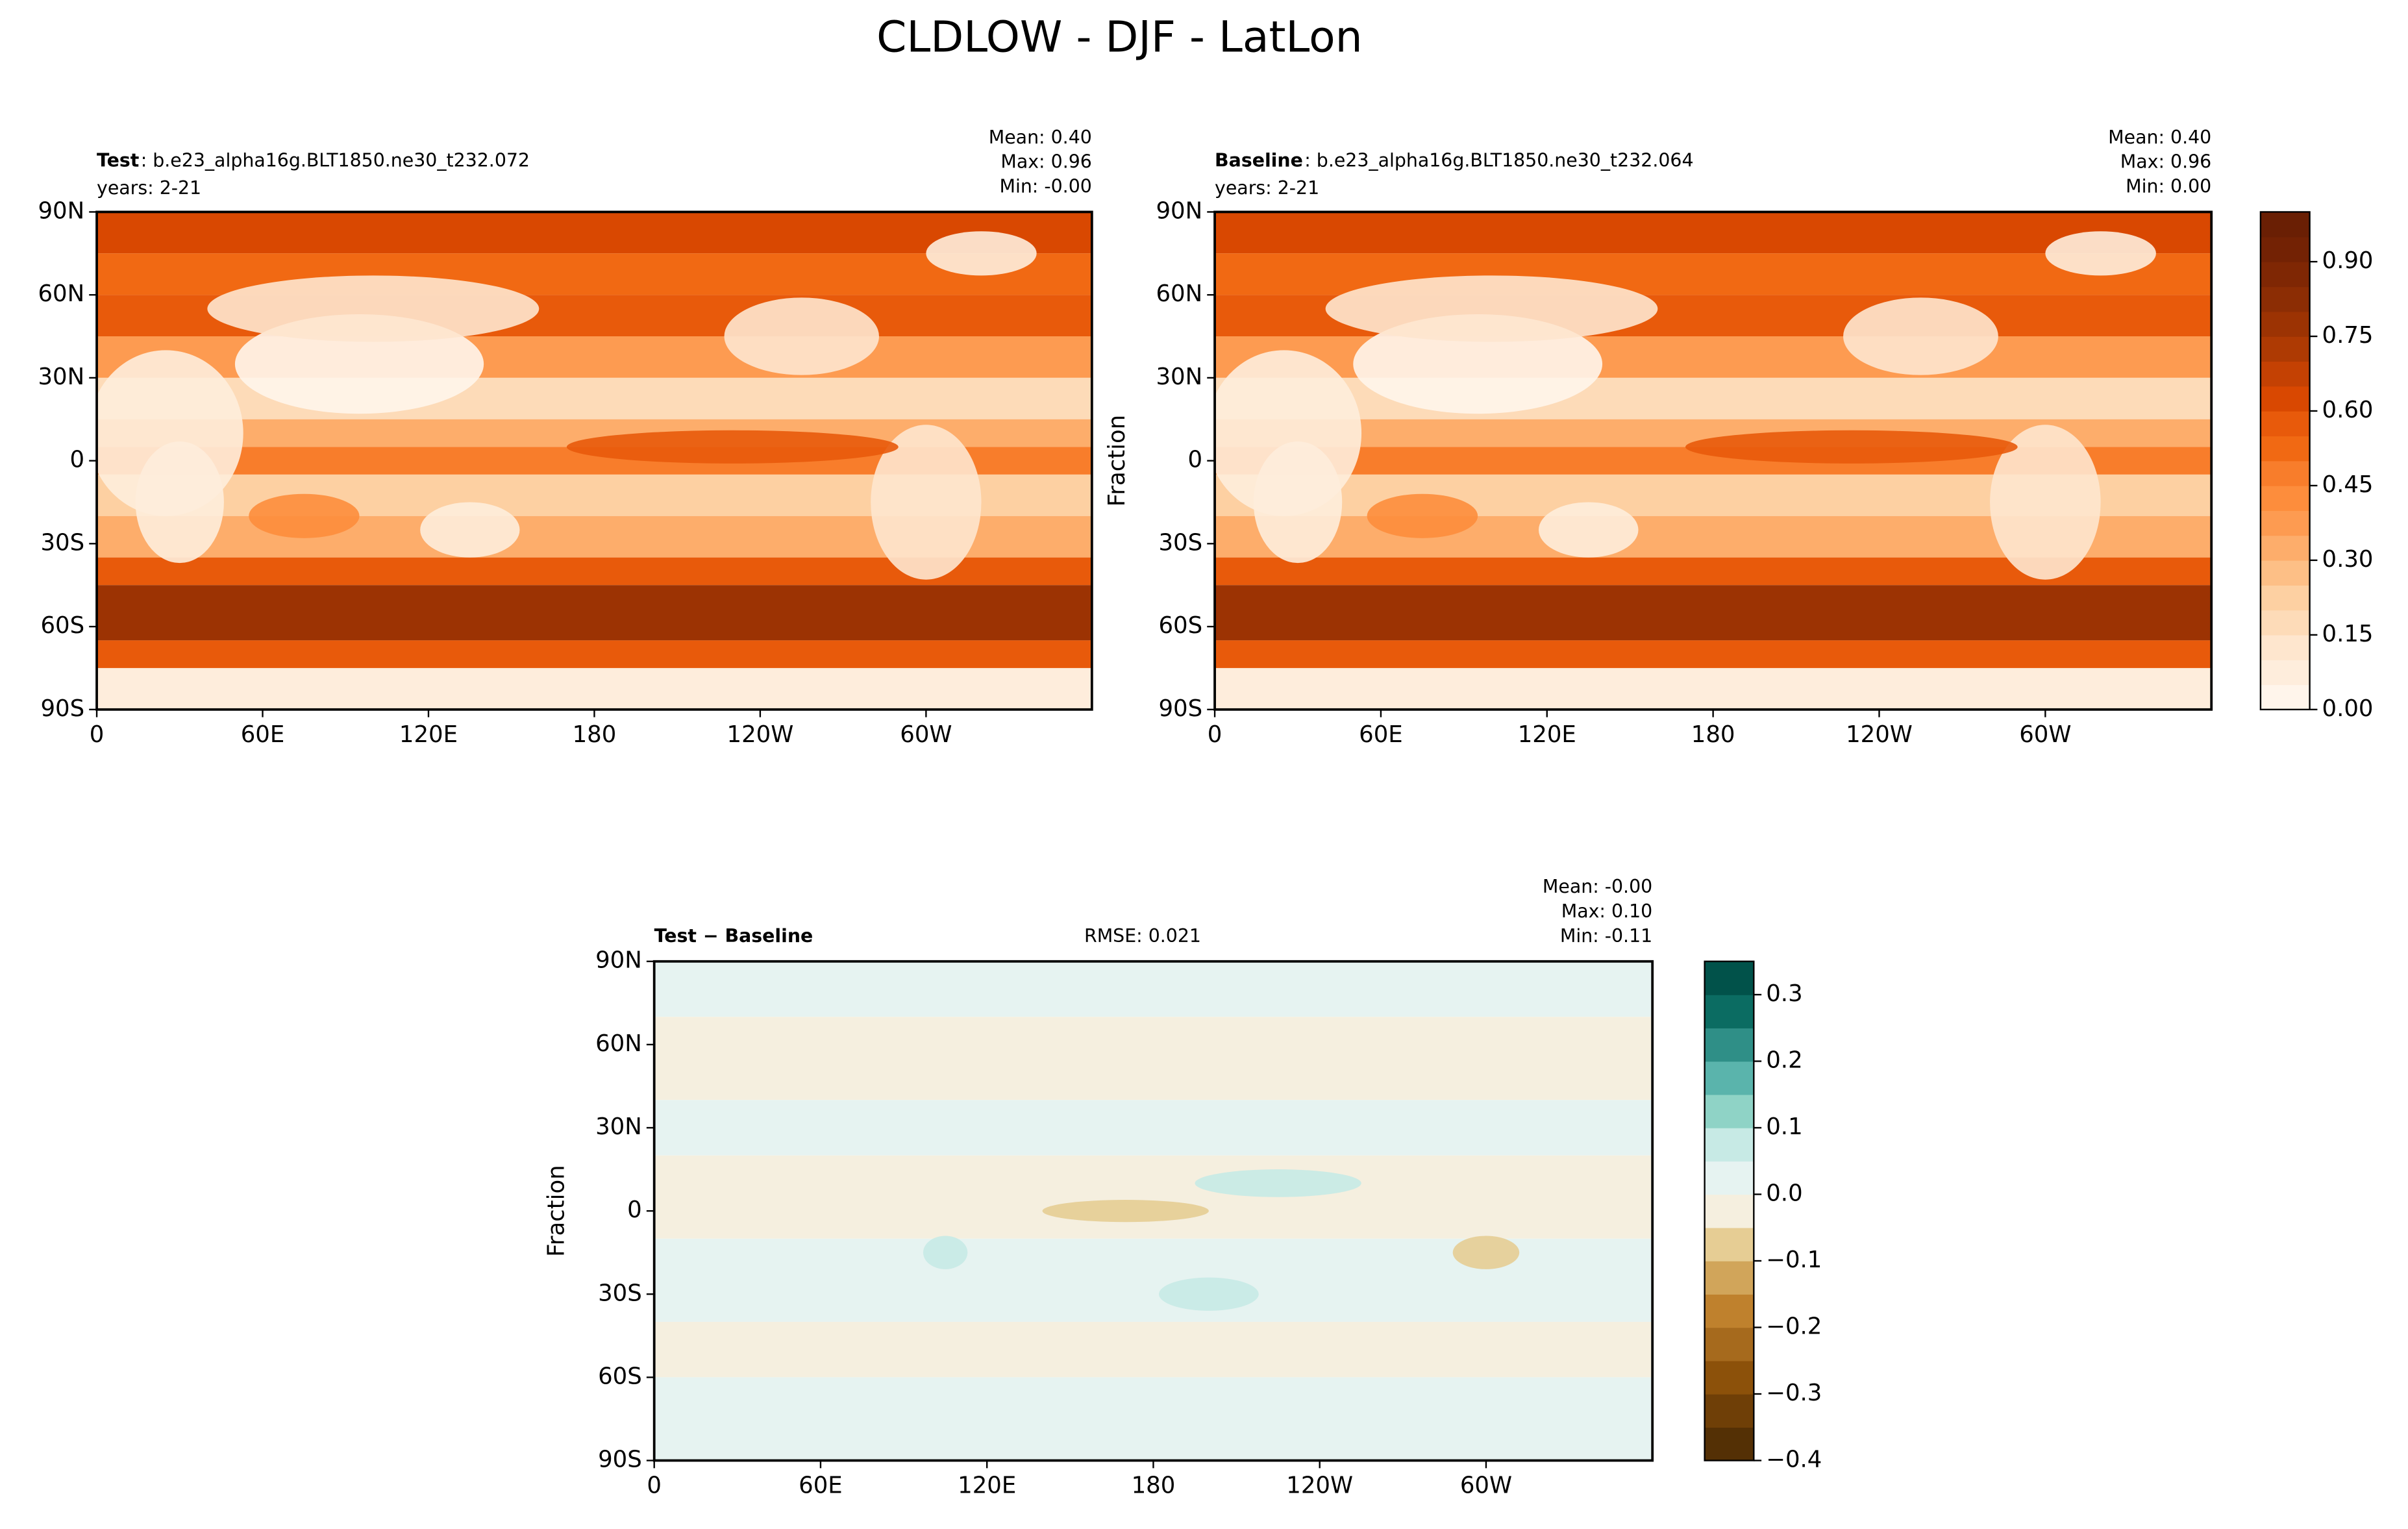 Image resolution: width=2408 pixels, height=1529 pixels. I want to click on panel-label: Test − Baseline, so click(733, 936).